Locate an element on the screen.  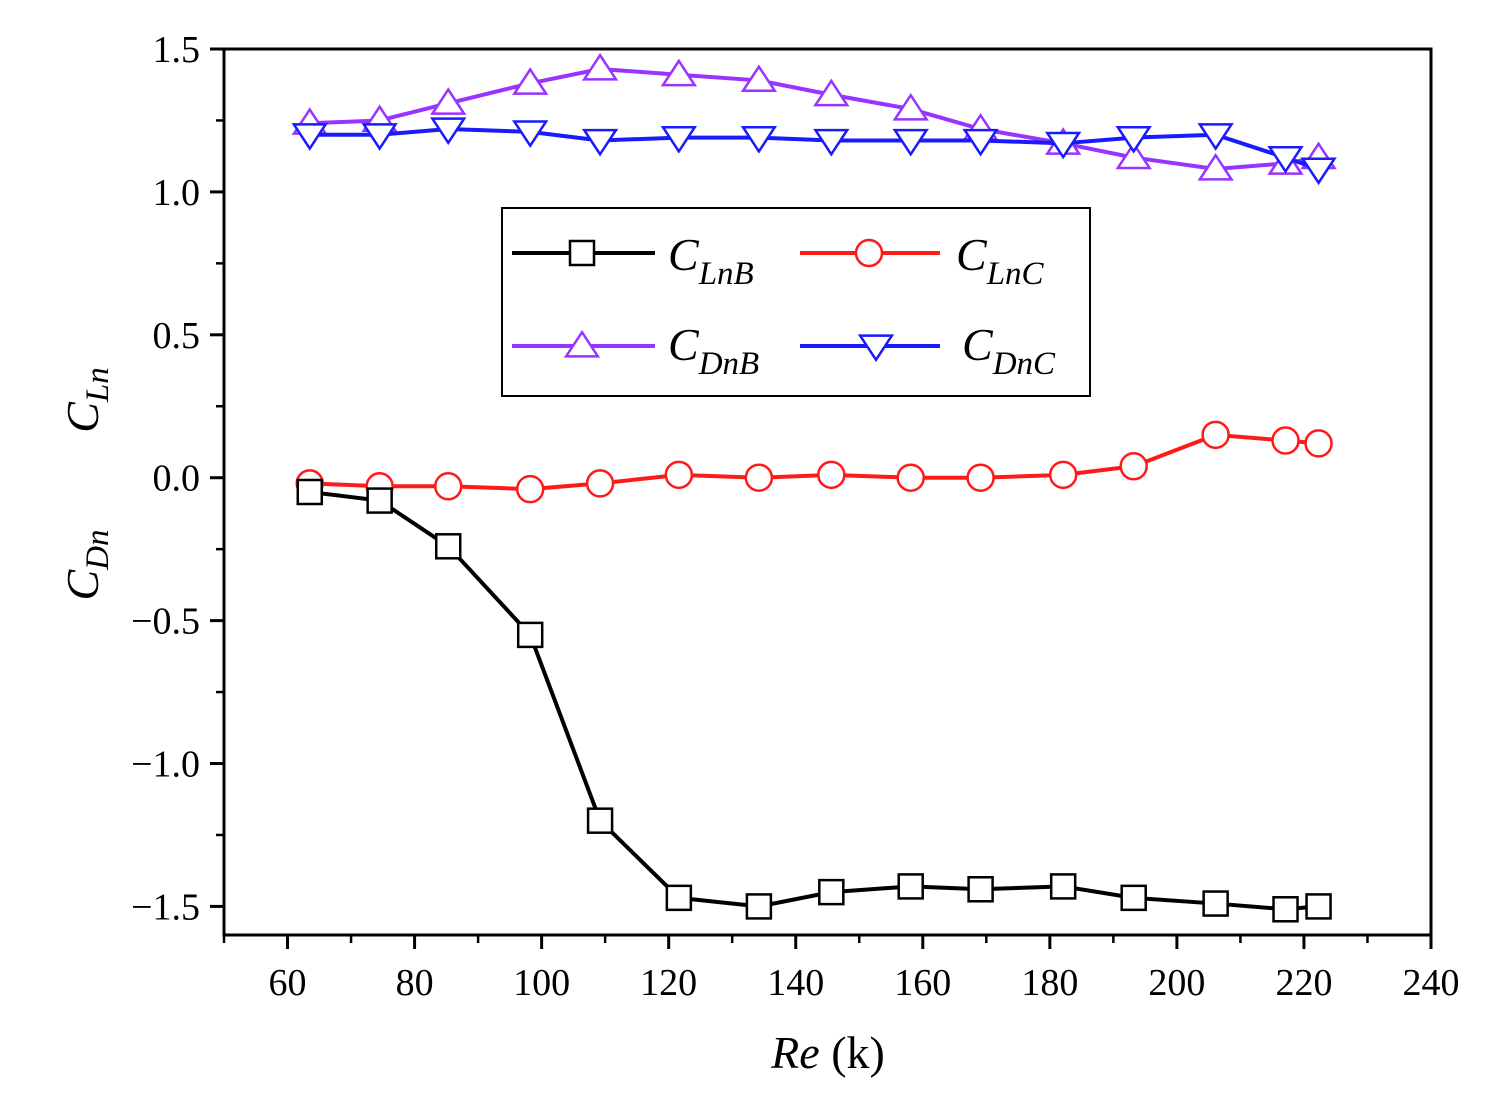
x-tick-label: 120 is located at coordinates (668, 983).